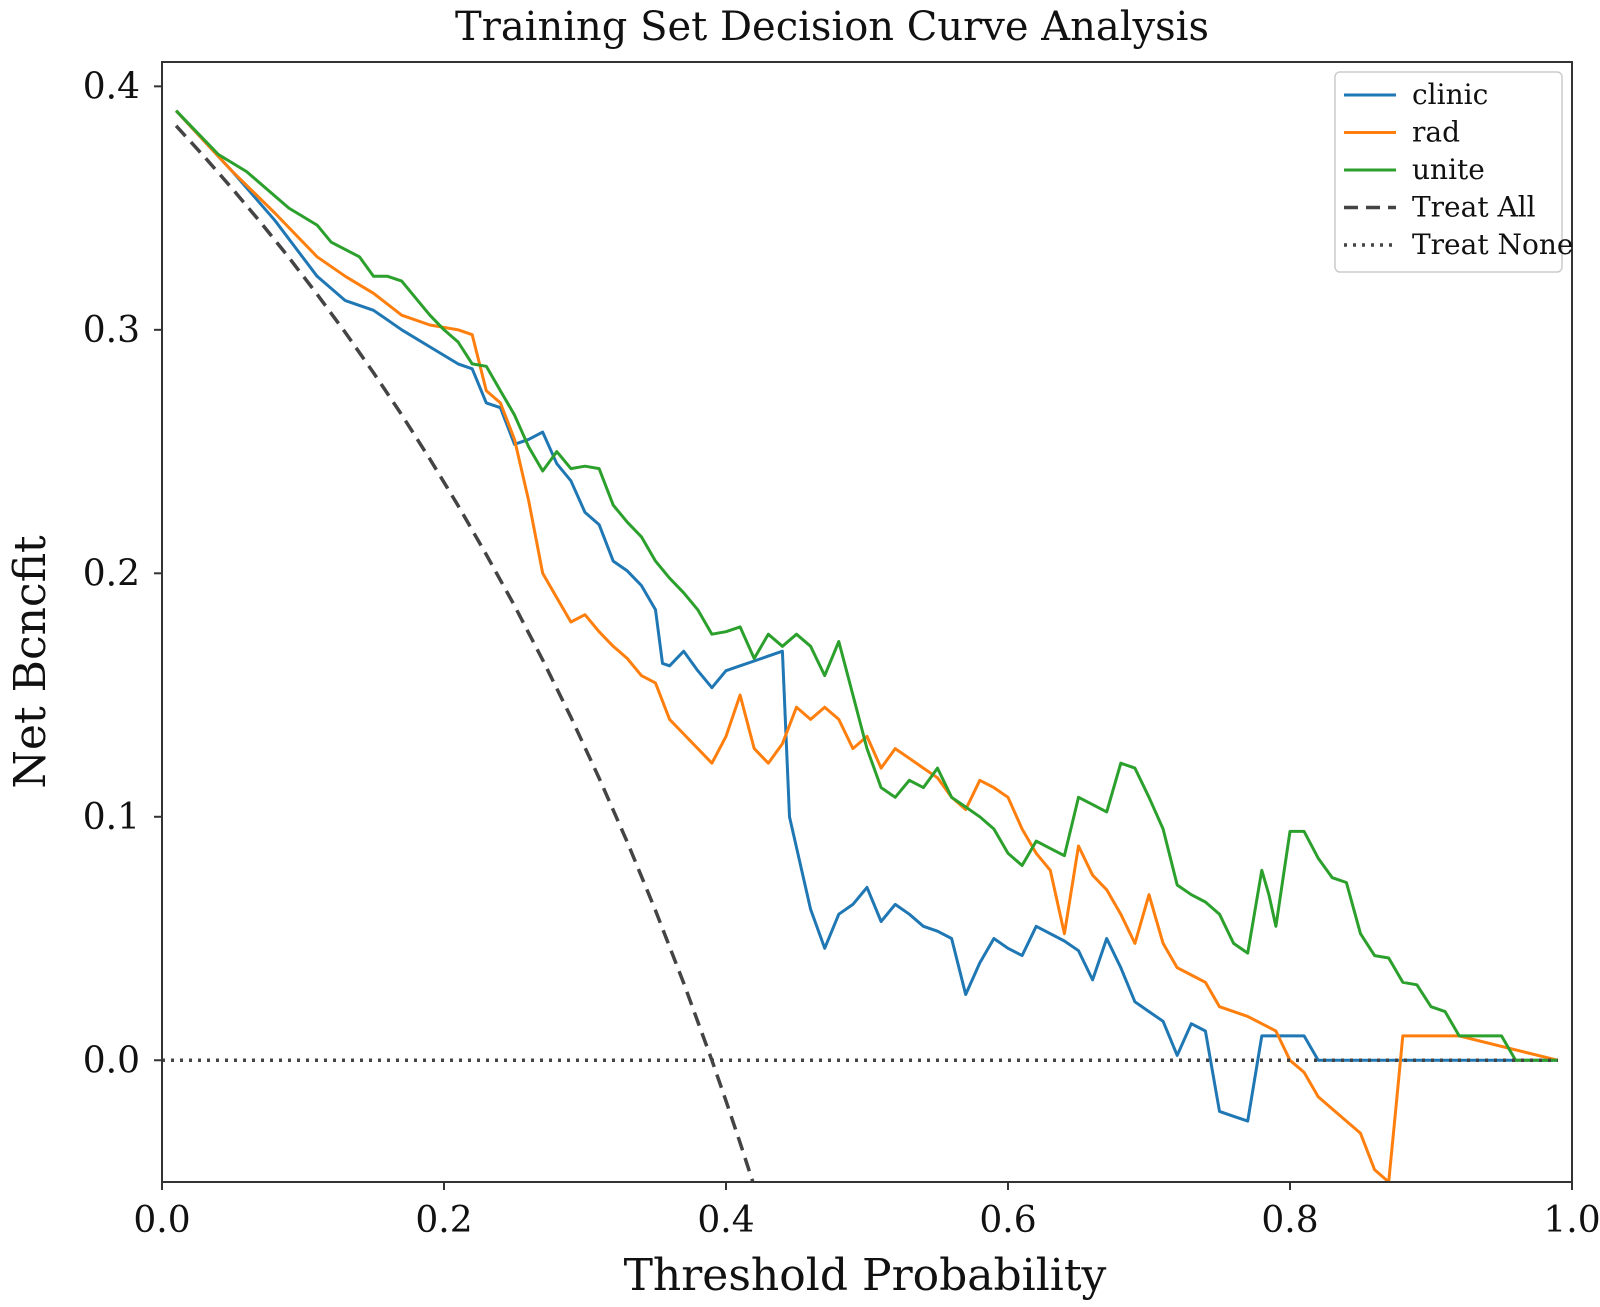 The height and width of the screenshot is (1307, 1600). What do you see at coordinates (1474, 207) in the screenshot?
I see `legend-label: Treat All` at bounding box center [1474, 207].